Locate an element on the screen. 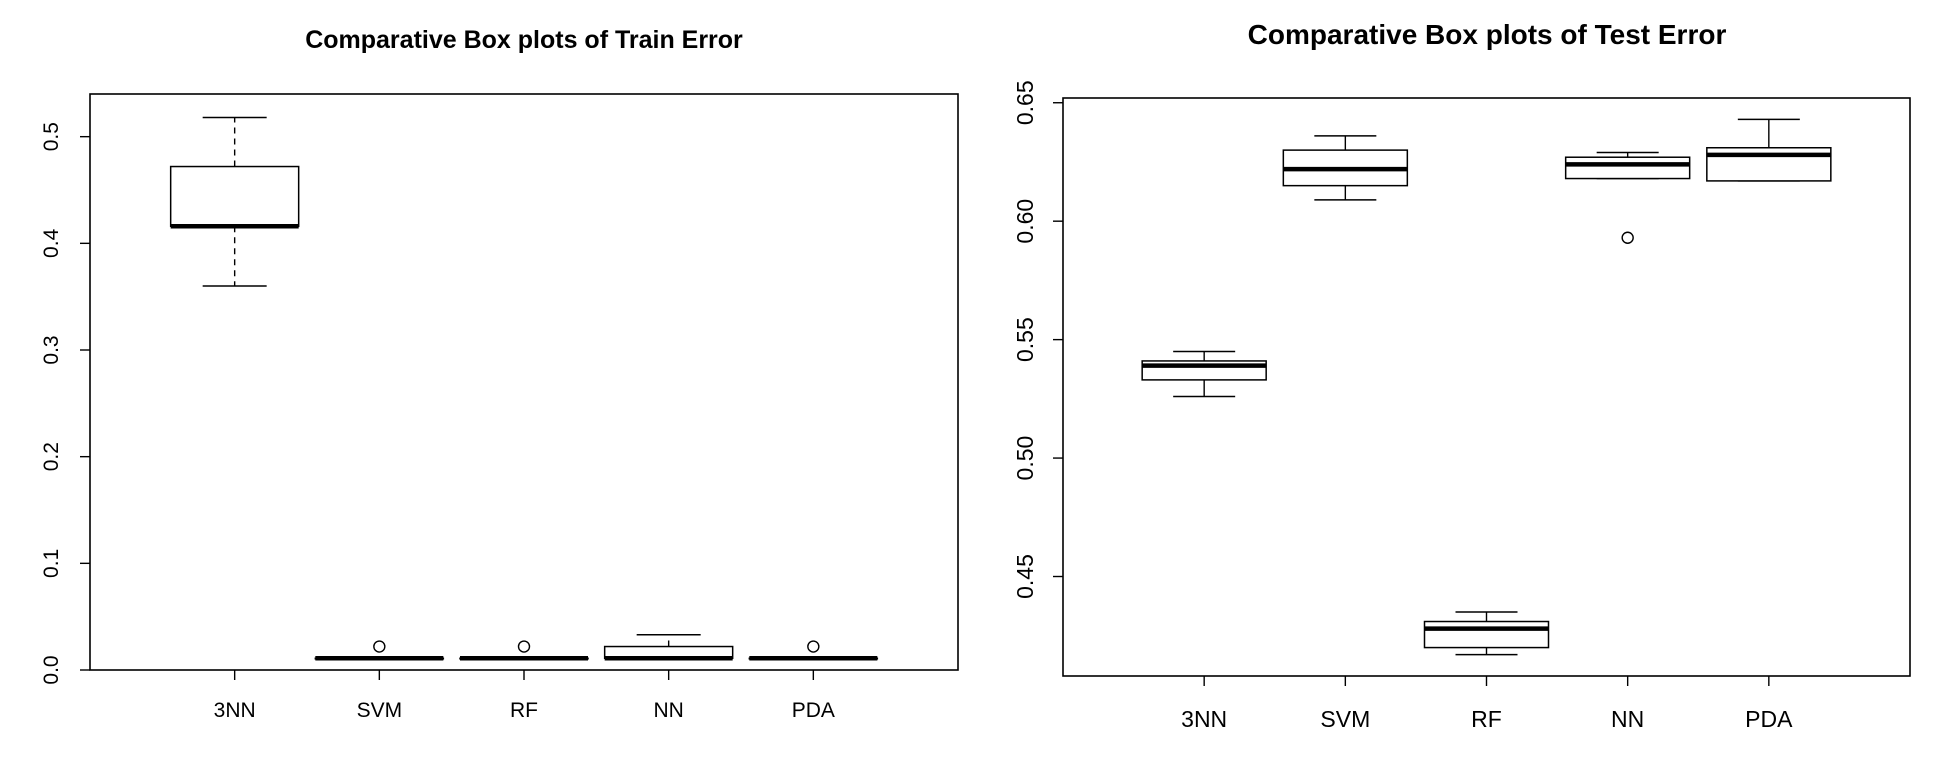  y-tick-label: 0.5 is located at coordinates (51, 136).